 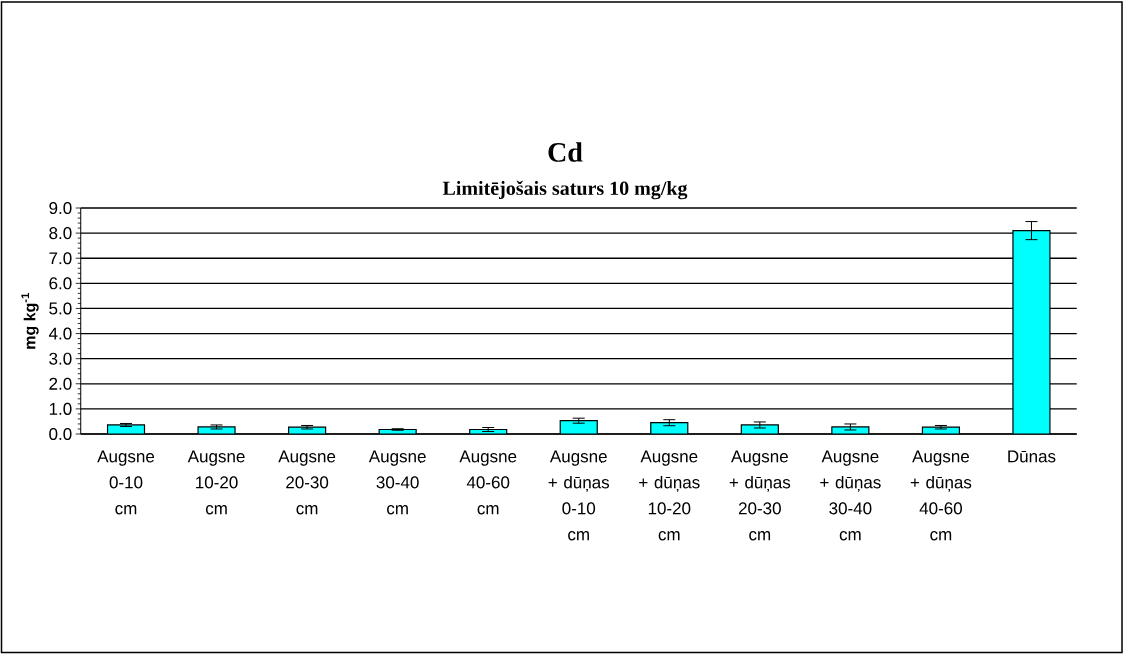 I want to click on x-tick-label: Augsne + dūņas 0-10 cm, so click(x=579, y=495).